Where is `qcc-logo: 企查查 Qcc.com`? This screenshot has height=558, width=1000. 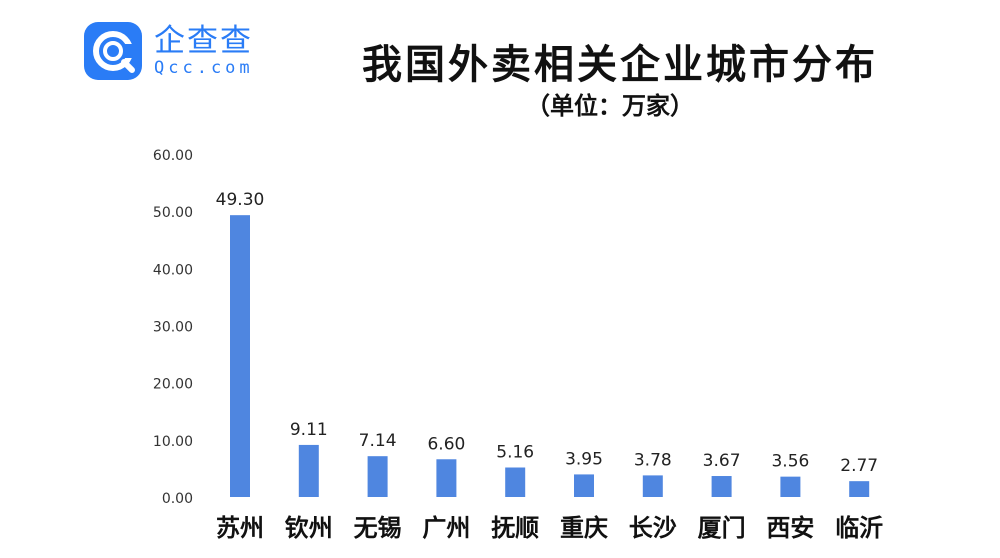
qcc-logo: 企查查 Qcc.com is located at coordinates (169, 51).